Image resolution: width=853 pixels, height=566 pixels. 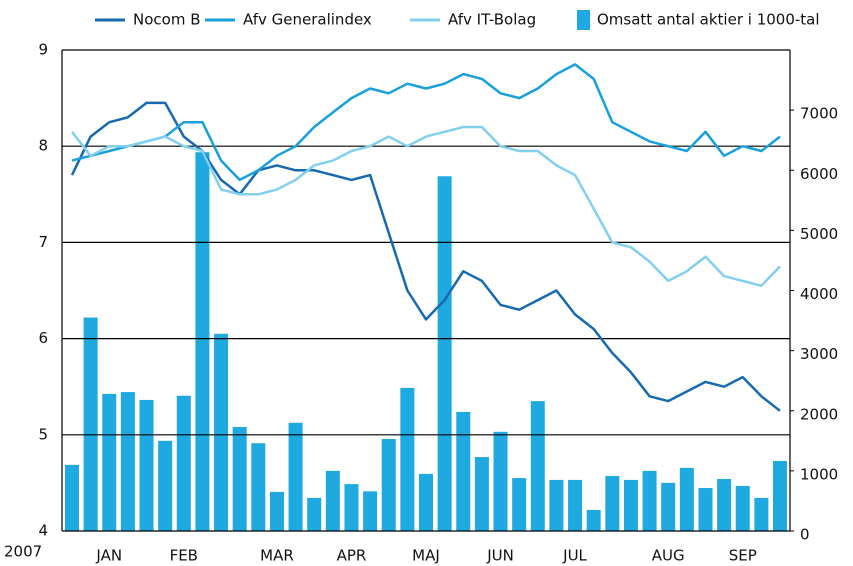 I want to click on x-tick-label: JAN, so click(x=108, y=556).